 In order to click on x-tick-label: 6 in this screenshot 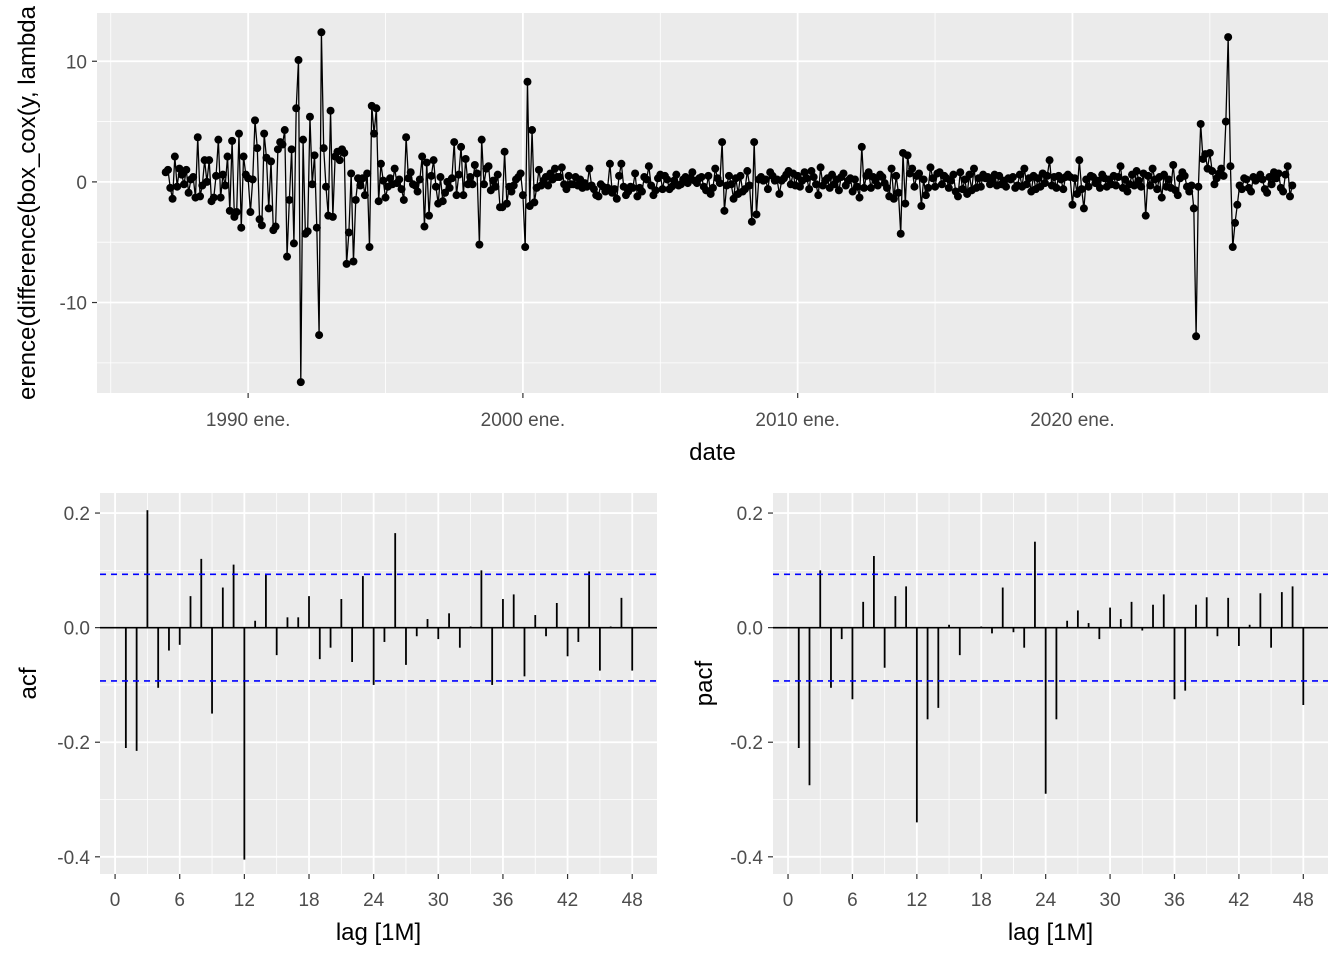, I will do `click(179, 900)`.